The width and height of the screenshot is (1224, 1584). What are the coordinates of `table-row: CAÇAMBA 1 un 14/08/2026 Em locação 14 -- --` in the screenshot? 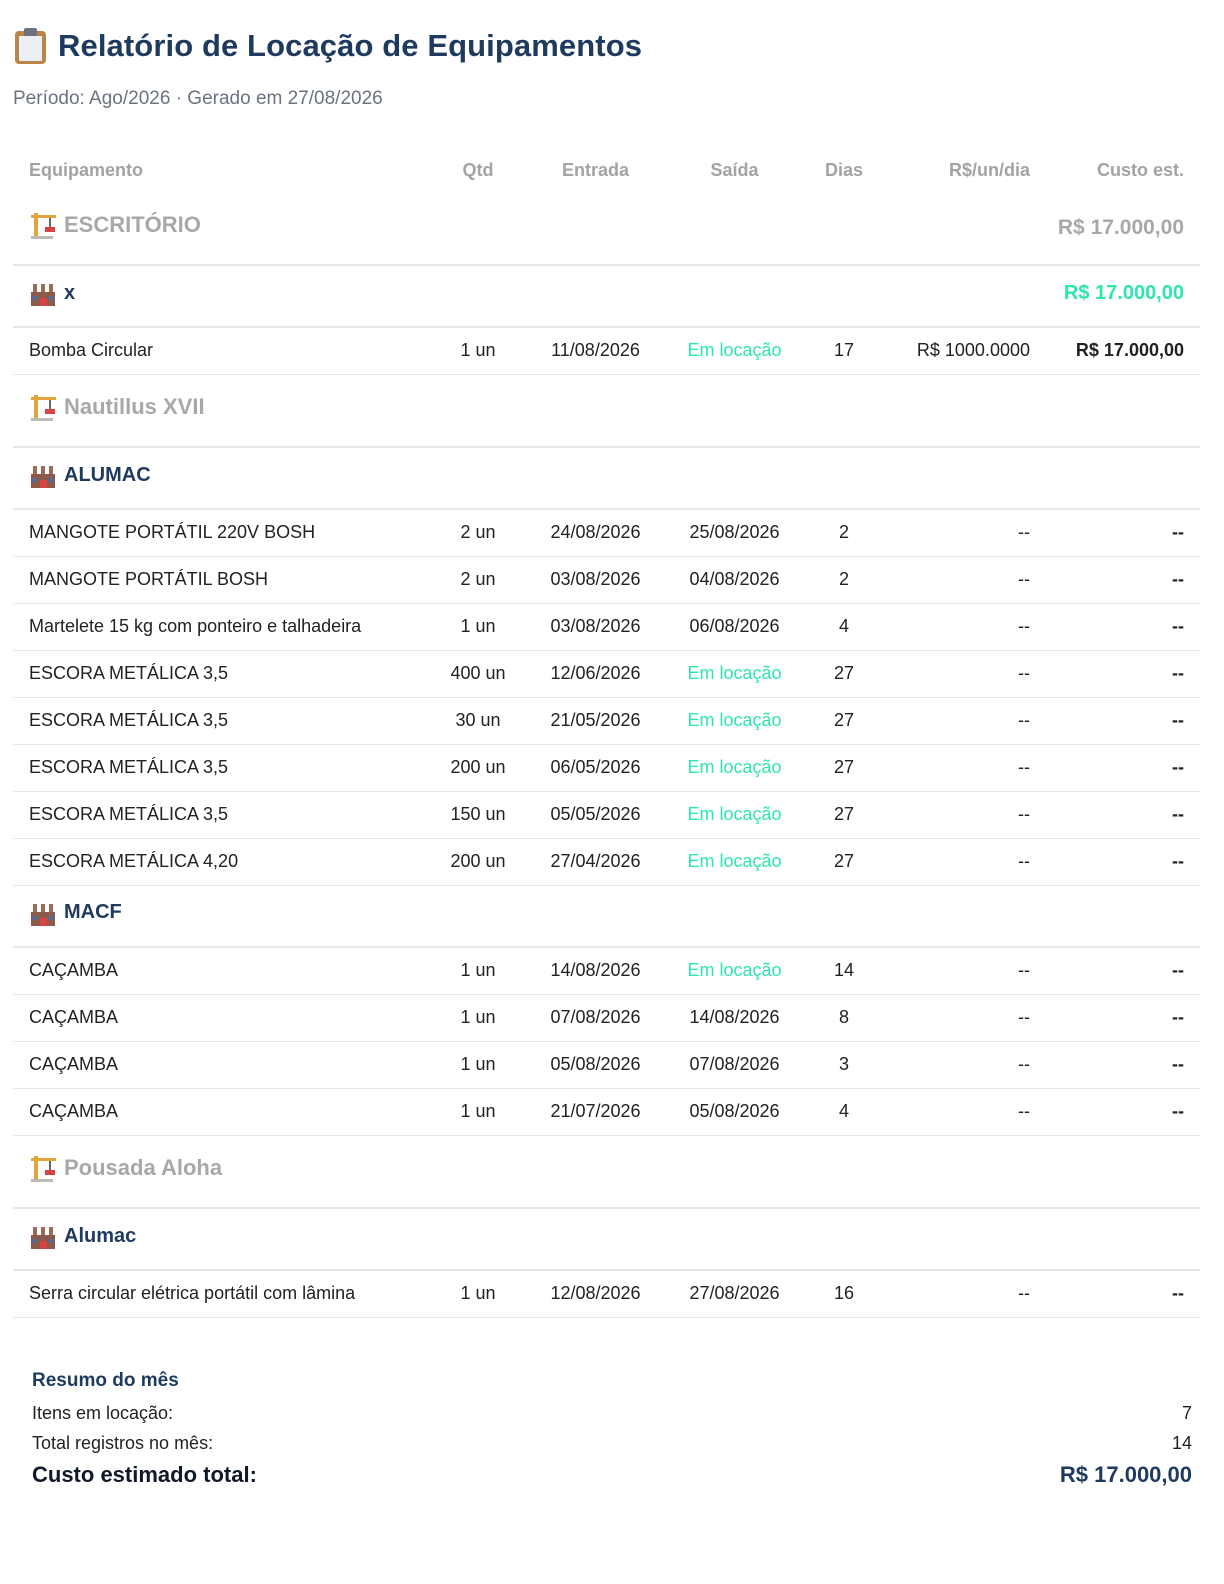 It's located at (606, 971).